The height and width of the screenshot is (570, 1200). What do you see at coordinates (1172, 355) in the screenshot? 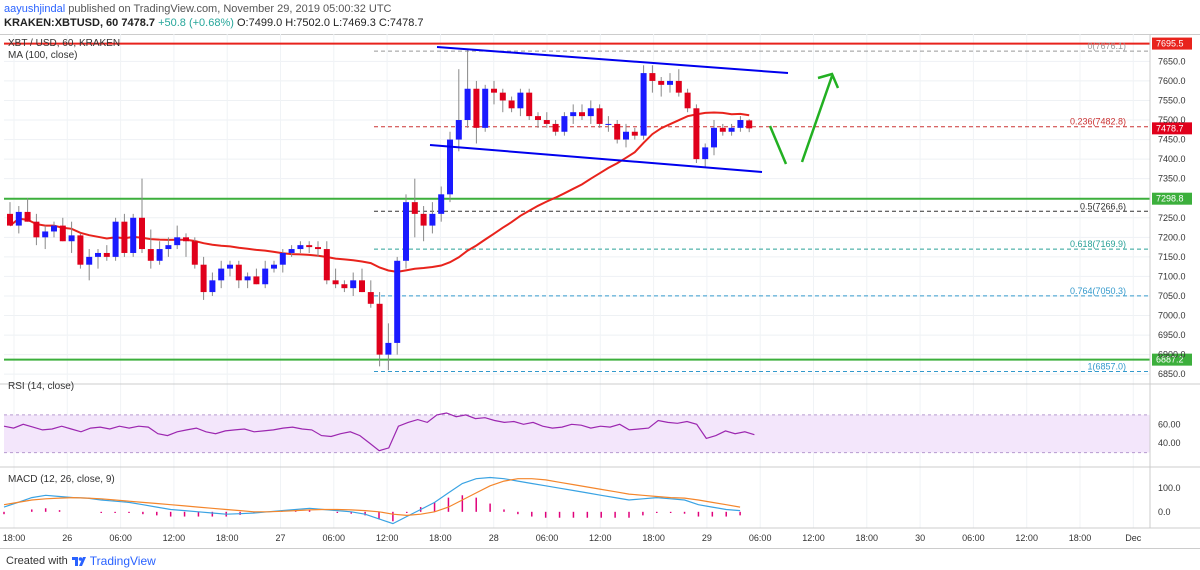
I see `price-tick: 6900.0` at bounding box center [1172, 355].